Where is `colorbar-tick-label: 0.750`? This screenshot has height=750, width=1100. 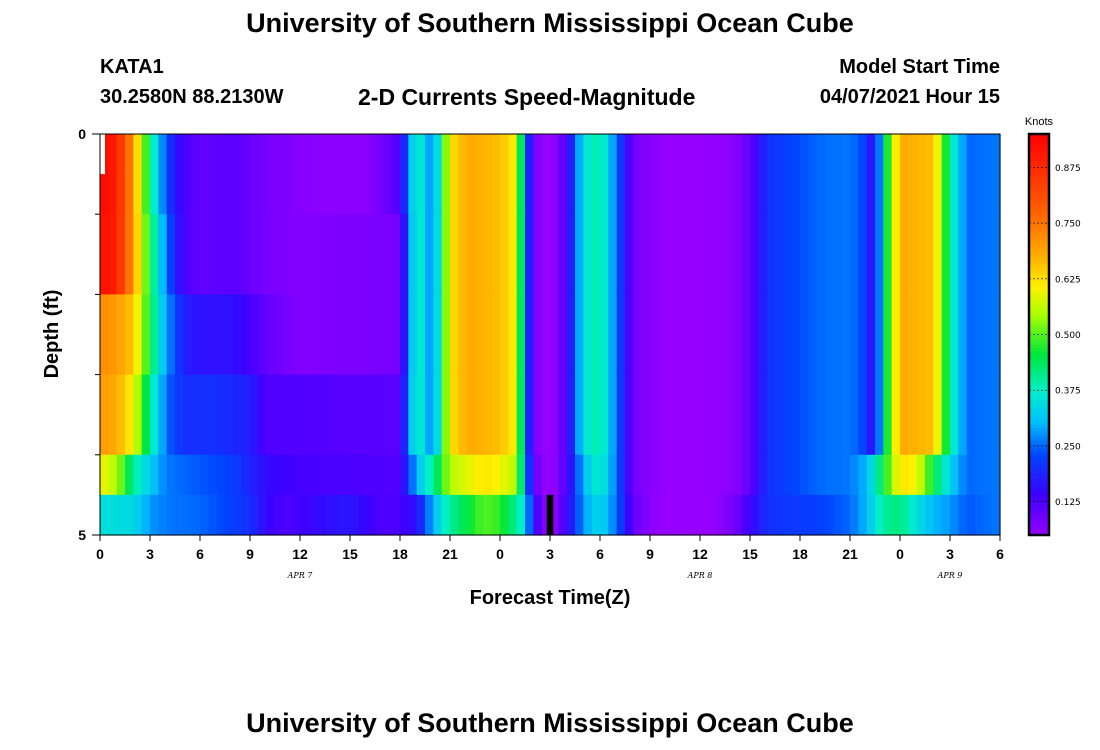
colorbar-tick-label: 0.750 is located at coordinates (1068, 225).